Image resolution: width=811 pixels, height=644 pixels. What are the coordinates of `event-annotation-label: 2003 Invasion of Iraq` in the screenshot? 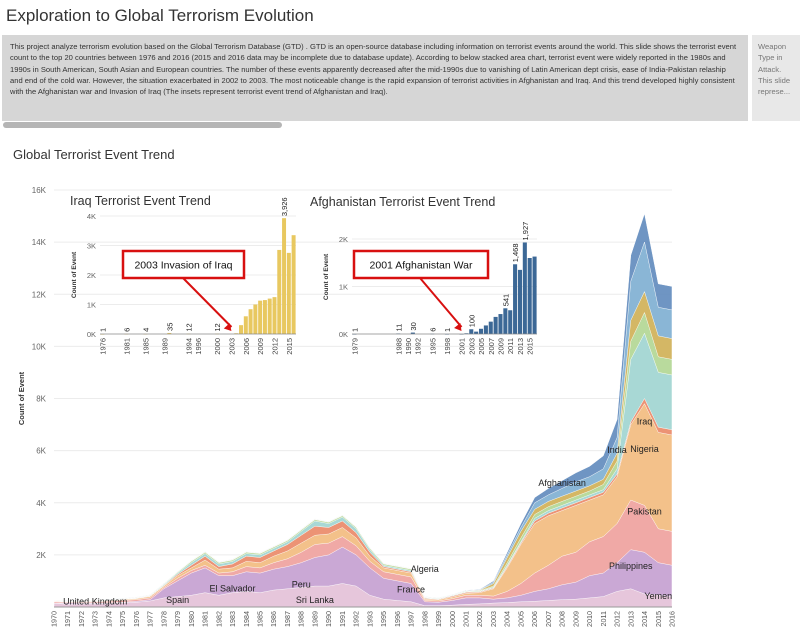 It's located at (183, 266).